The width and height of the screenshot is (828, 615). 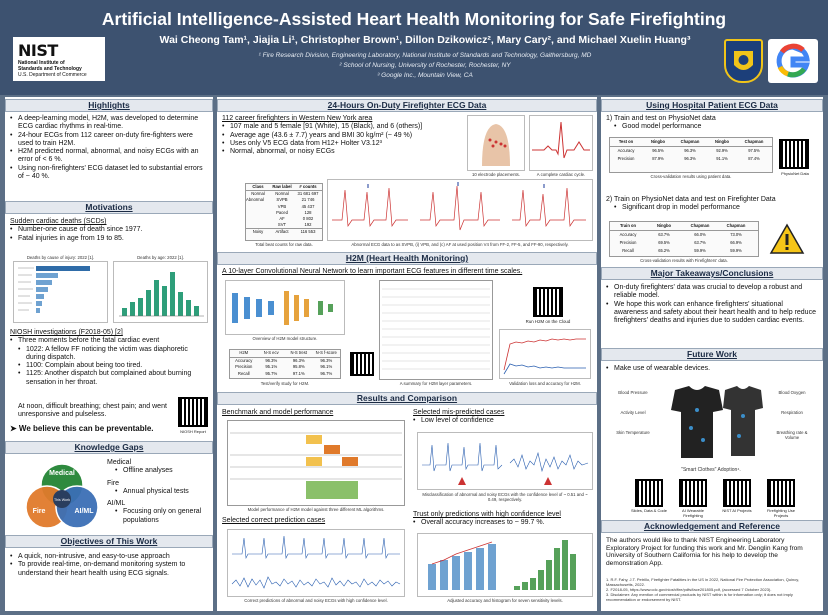 I want to click on h2m-architecture-diagram, so click(x=285, y=307).